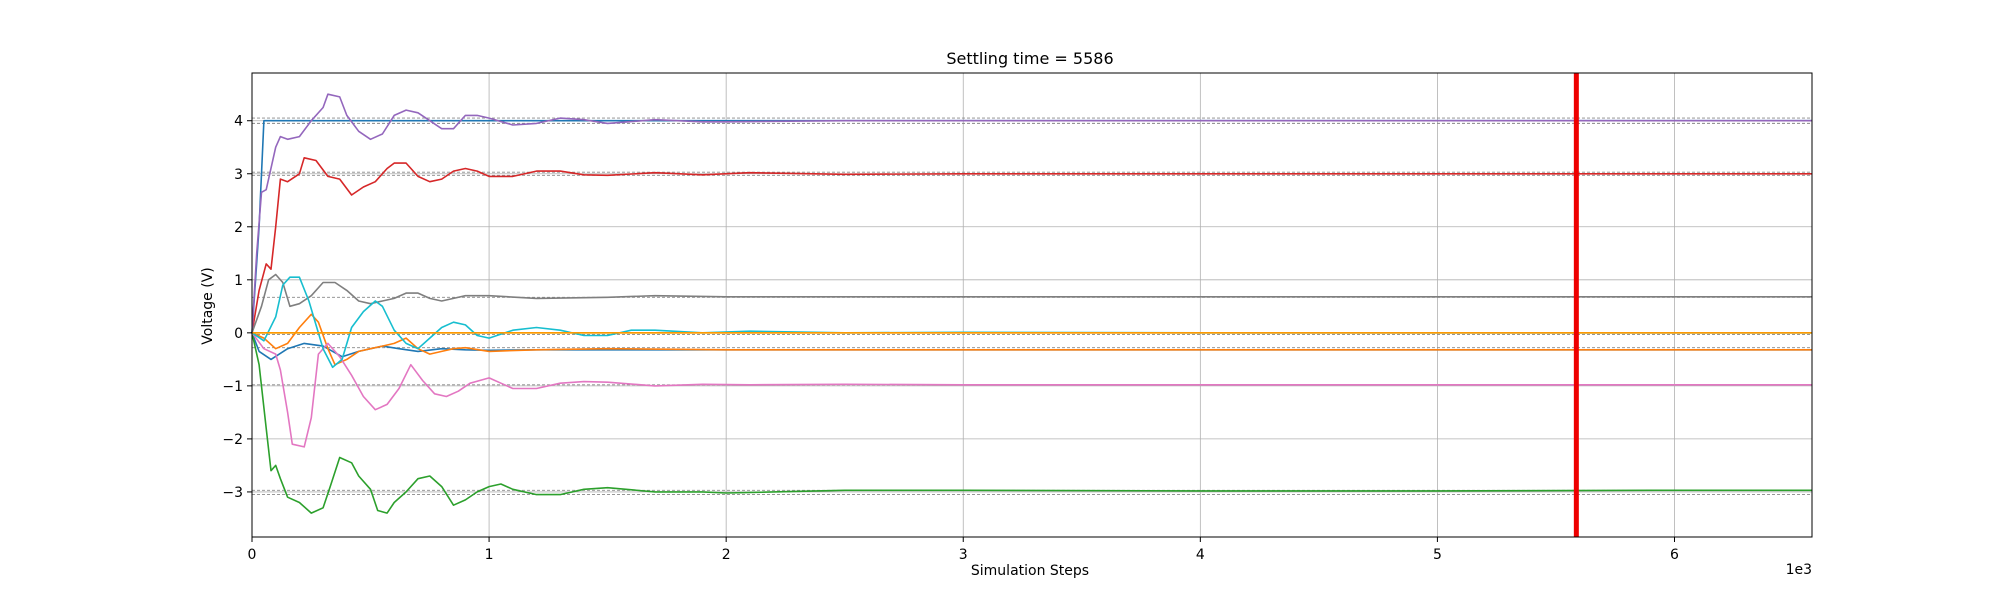 This screenshot has height=600, width=2000. Describe the element at coordinates (489, 555) in the screenshot. I see `x-tick-label: 1` at that location.